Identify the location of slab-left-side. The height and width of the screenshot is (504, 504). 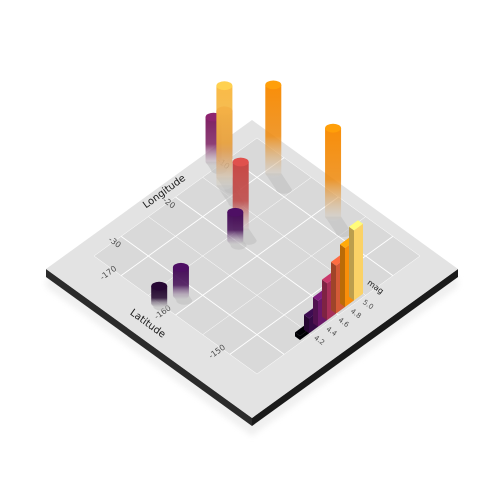
(149, 347).